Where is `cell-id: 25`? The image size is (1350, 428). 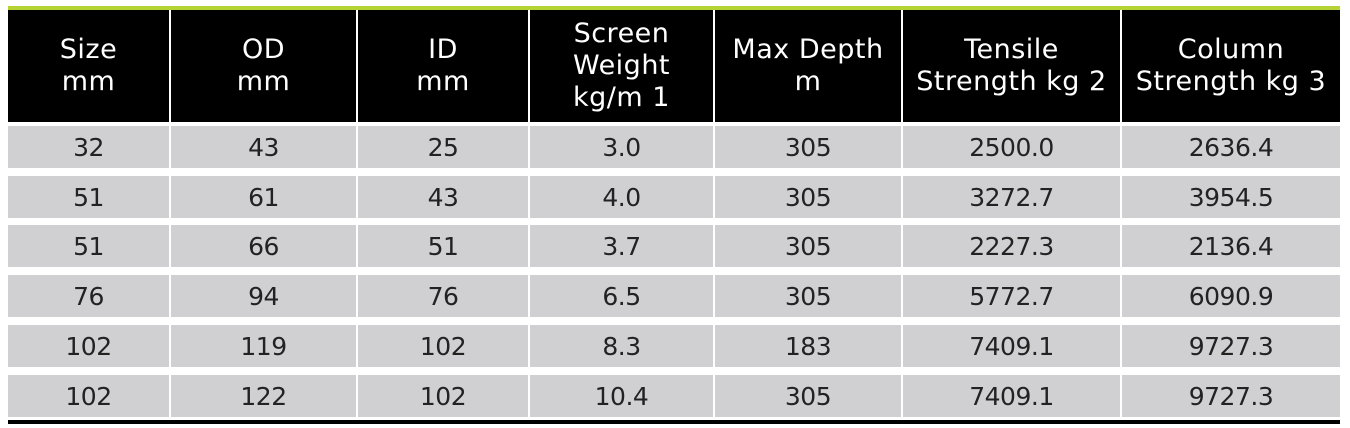 cell-id: 25 is located at coordinates (444, 147).